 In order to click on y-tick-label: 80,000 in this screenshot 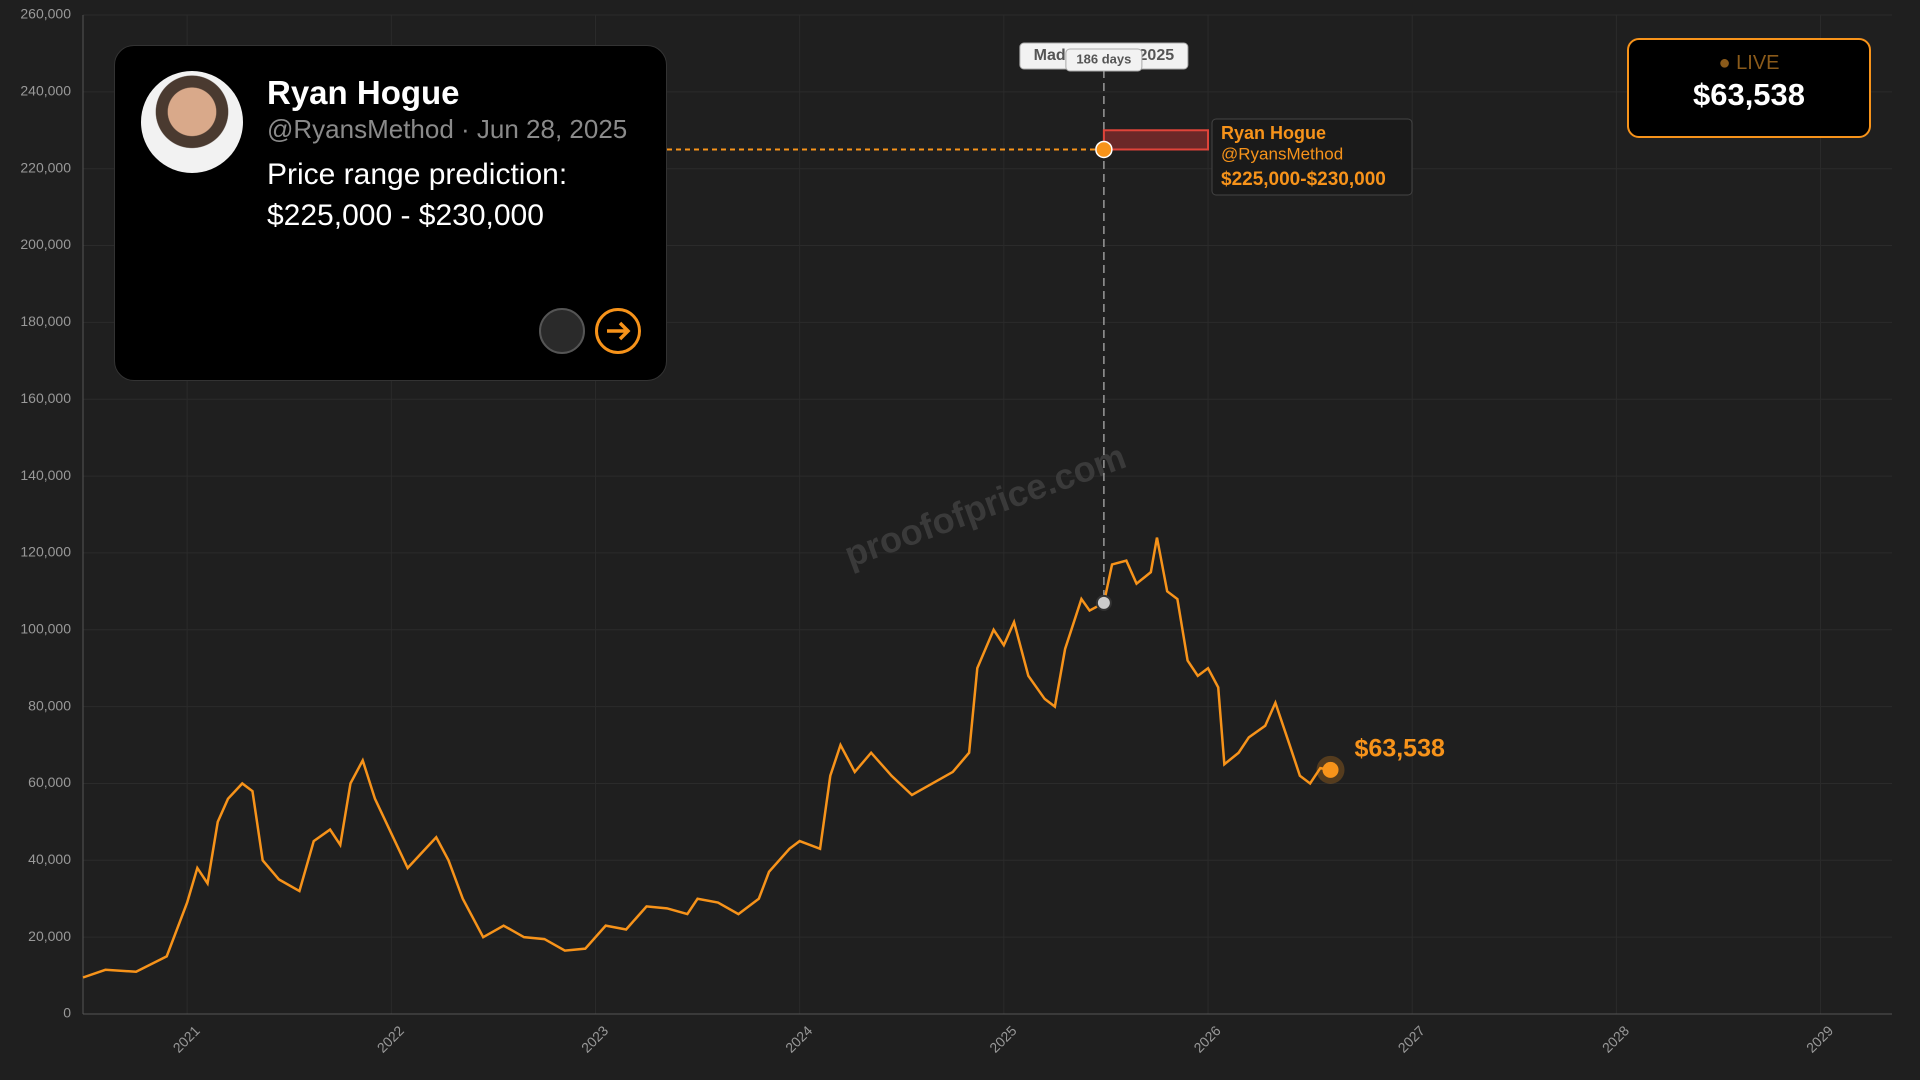, I will do `click(49, 705)`.